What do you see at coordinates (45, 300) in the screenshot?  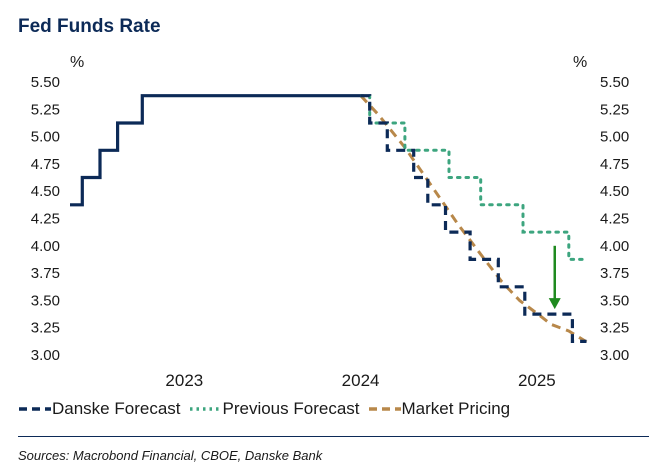 I see `y-tick-left: 3.50` at bounding box center [45, 300].